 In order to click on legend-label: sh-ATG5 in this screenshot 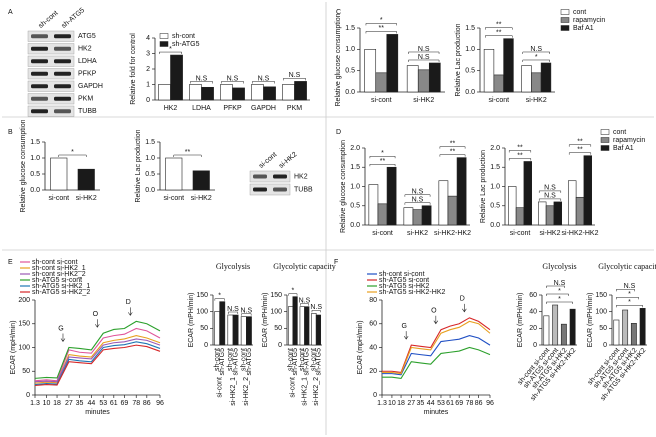, I will do `click(186, 44)`.